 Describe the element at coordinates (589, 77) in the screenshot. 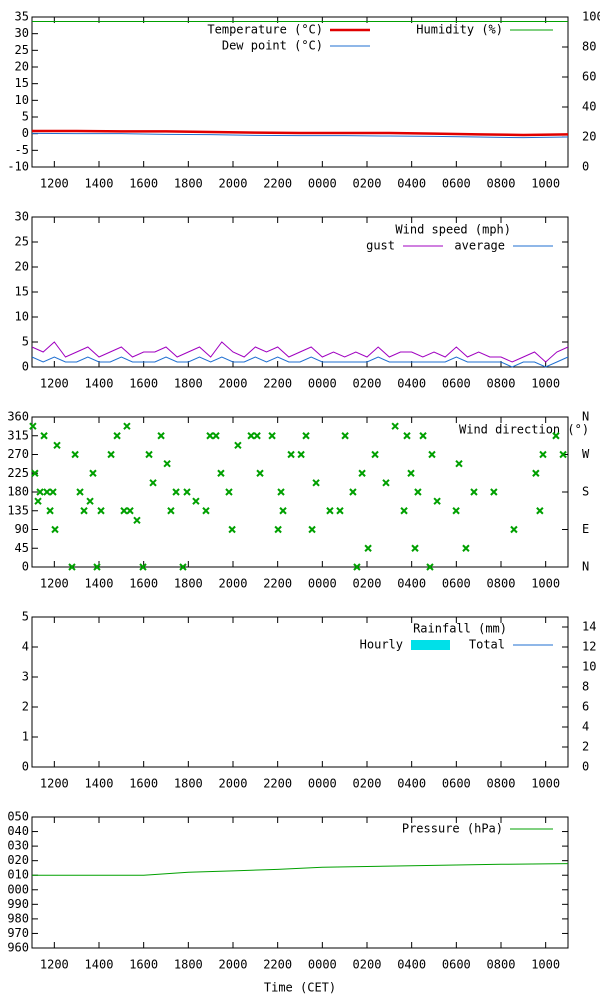

I see `y2-tick-label: 60` at that location.